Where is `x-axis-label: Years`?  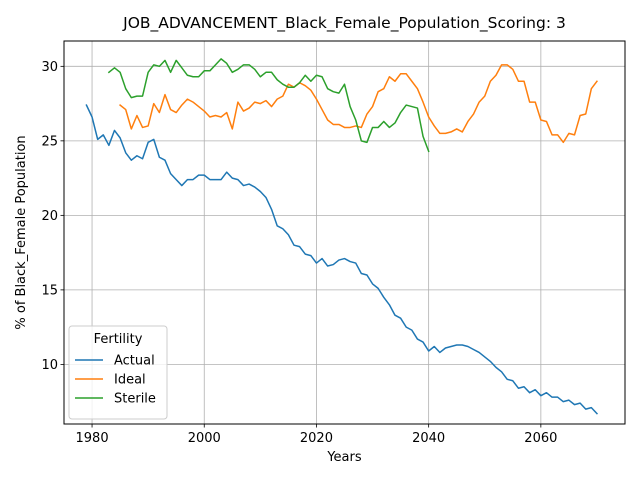
x-axis-label: Years is located at coordinates (344, 457).